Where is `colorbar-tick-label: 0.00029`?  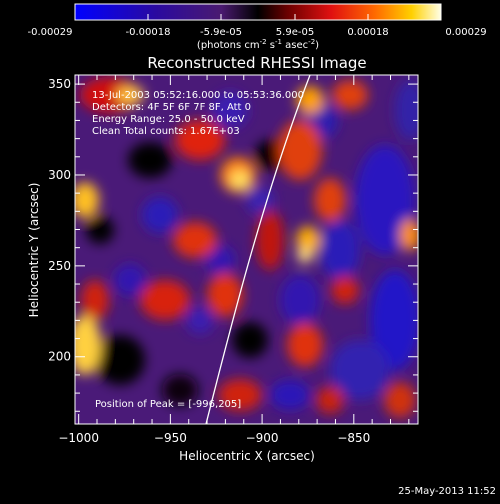 colorbar-tick-label: 0.00029 is located at coordinates (465, 32).